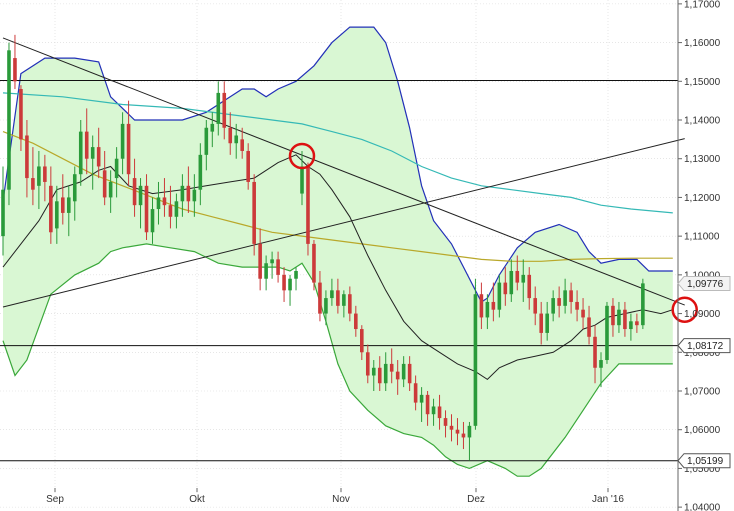 This screenshot has width=734, height=511. I want to click on price-tag-box, so click(704, 346).